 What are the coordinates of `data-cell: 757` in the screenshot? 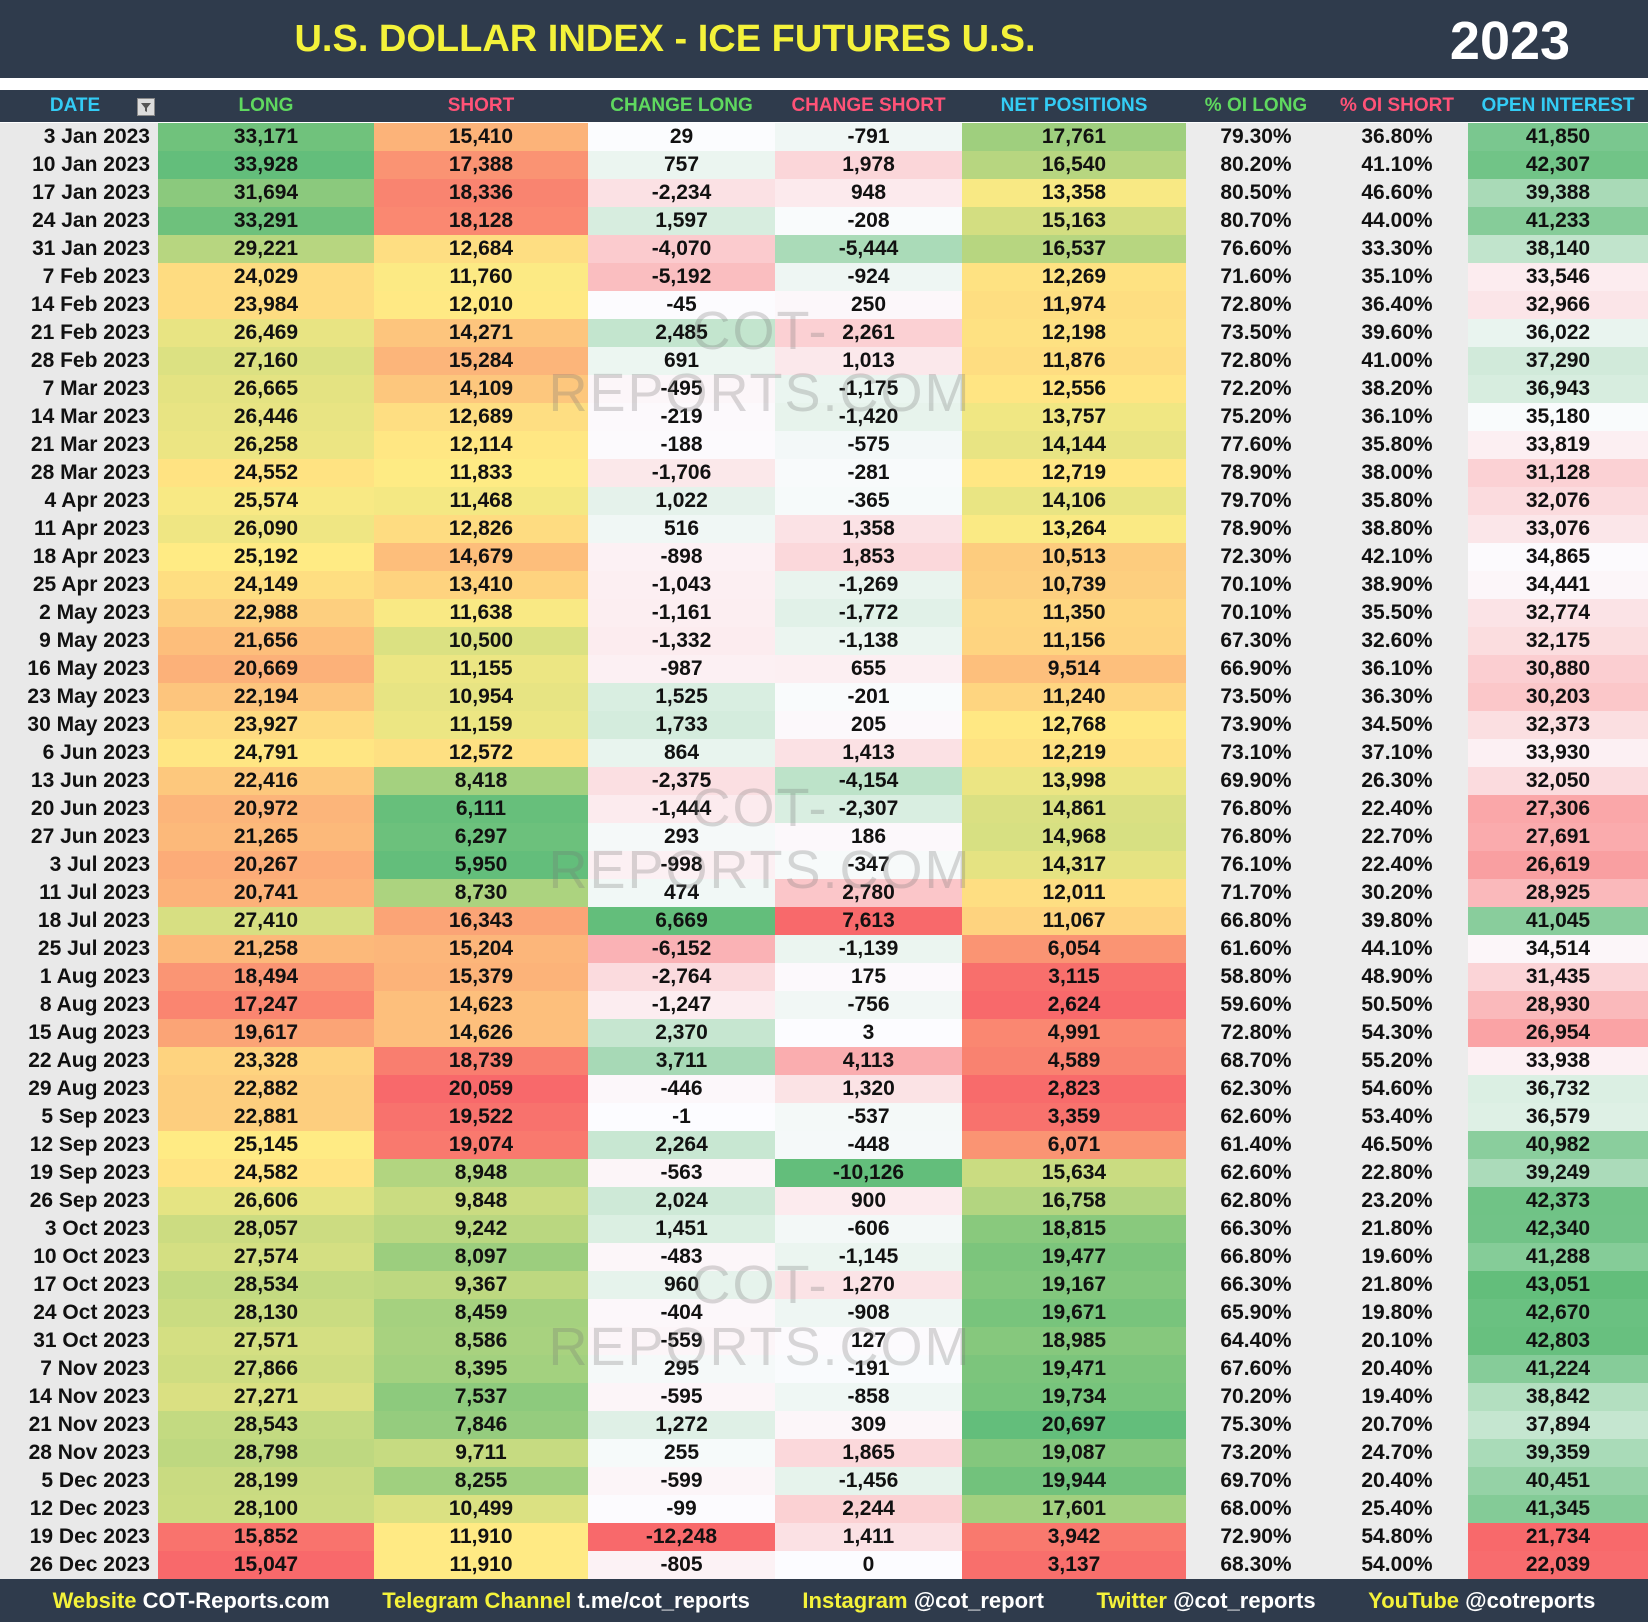 It's located at (681, 165).